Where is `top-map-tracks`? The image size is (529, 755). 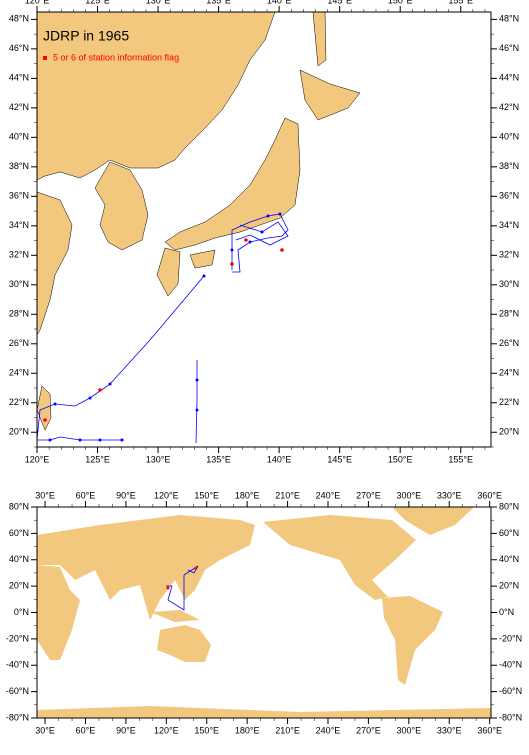
top-map-tracks is located at coordinates (162, 328).